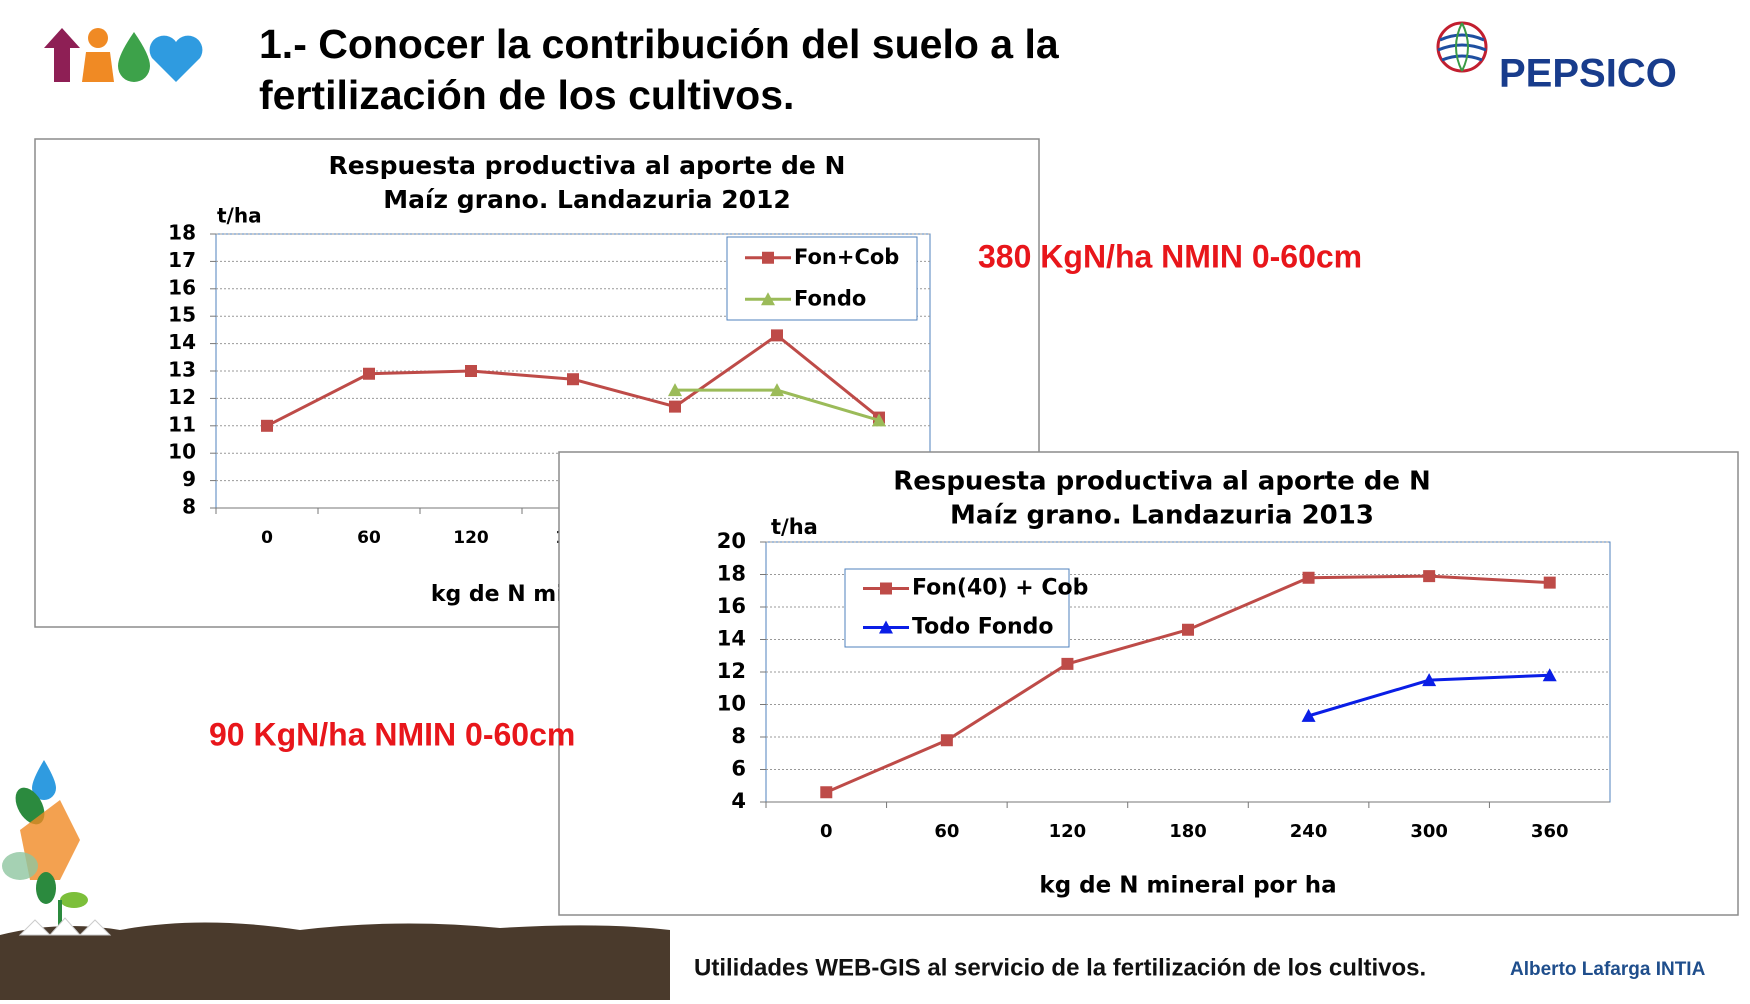  I want to click on y-tick-label: 17, so click(182, 260).